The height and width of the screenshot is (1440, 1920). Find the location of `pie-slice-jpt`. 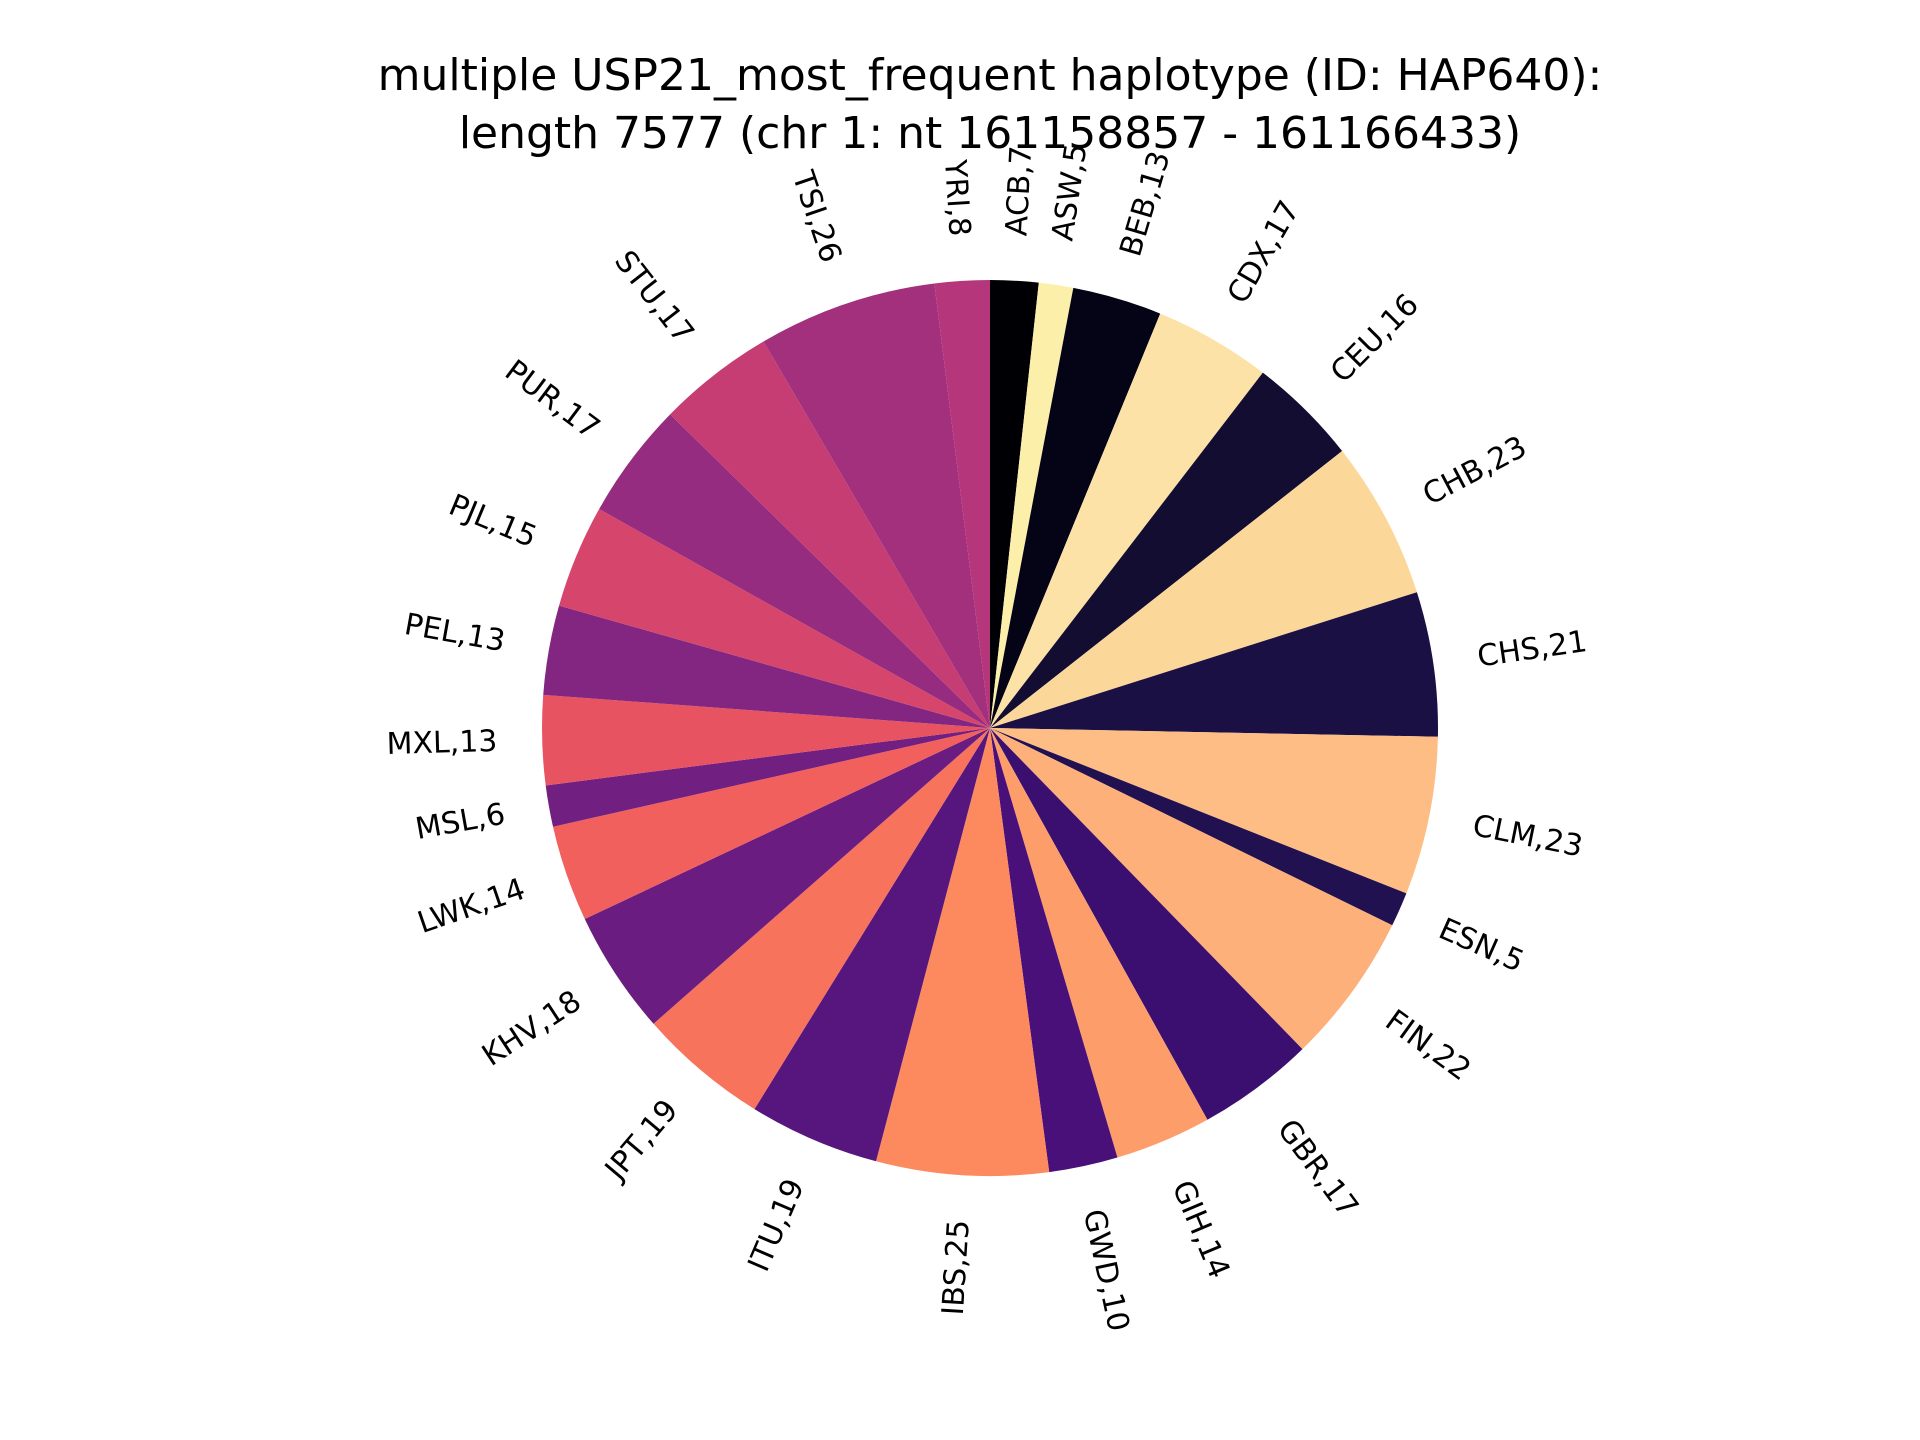

pie-slice-jpt is located at coordinates (821, 919).